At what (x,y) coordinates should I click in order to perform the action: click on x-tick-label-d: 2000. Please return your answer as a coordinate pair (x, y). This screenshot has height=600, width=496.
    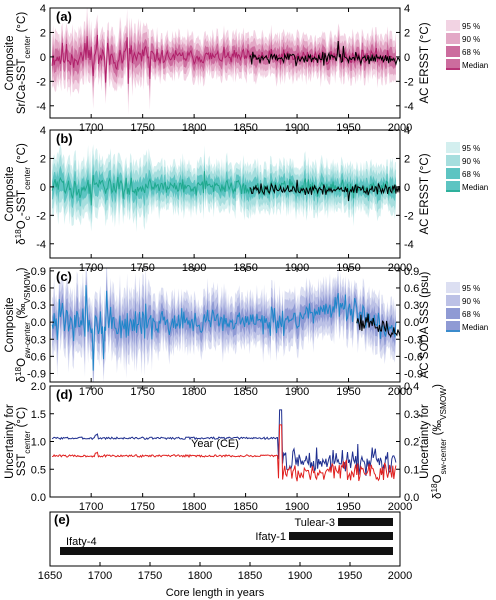
    Looking at the image, I should click on (400, 507).